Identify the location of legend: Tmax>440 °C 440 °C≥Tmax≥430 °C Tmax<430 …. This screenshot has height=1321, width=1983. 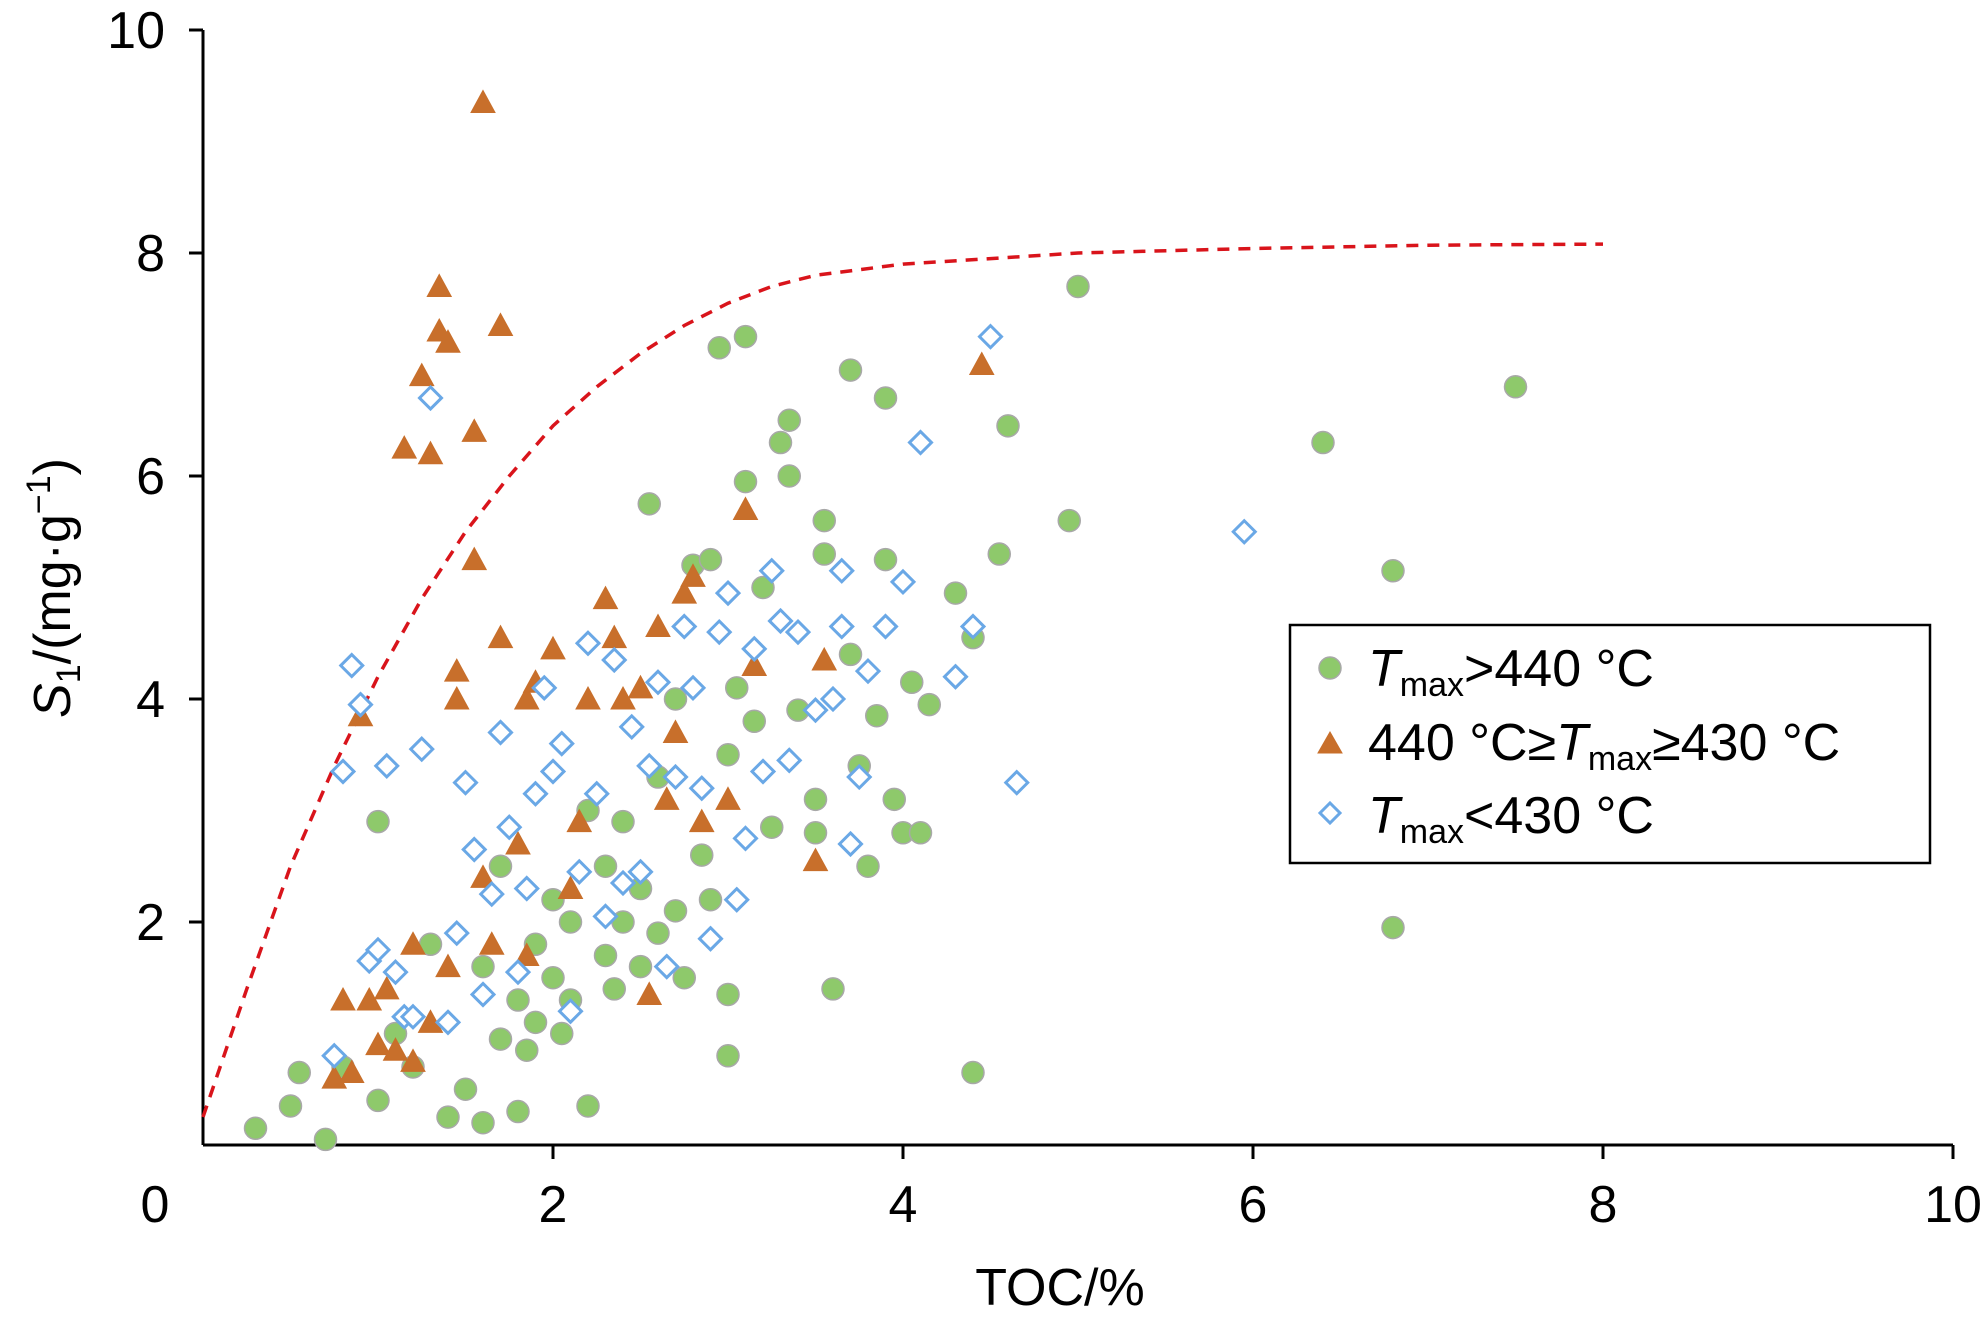
(1610, 744).